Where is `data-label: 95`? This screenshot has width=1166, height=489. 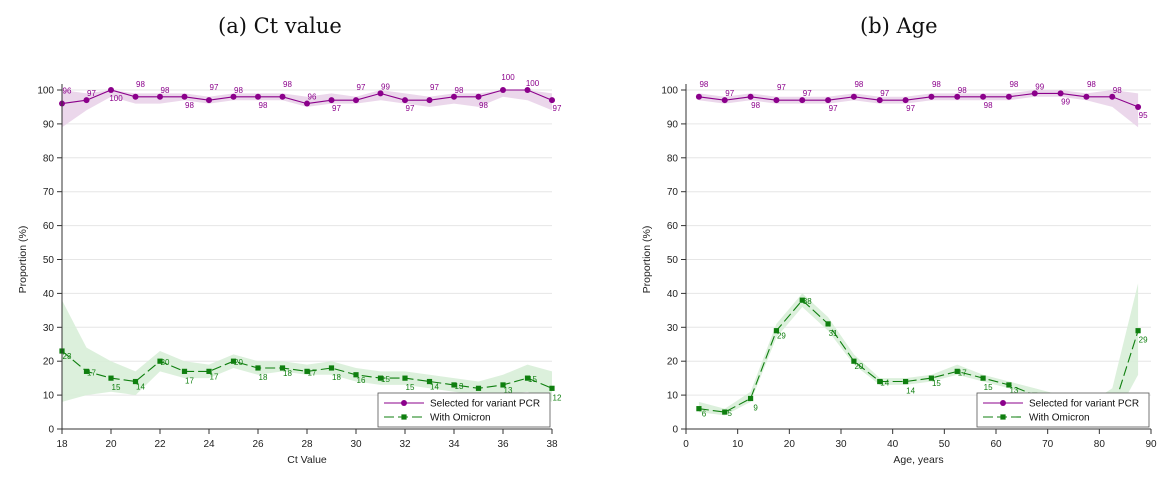
data-label: 95 is located at coordinates (1143, 115).